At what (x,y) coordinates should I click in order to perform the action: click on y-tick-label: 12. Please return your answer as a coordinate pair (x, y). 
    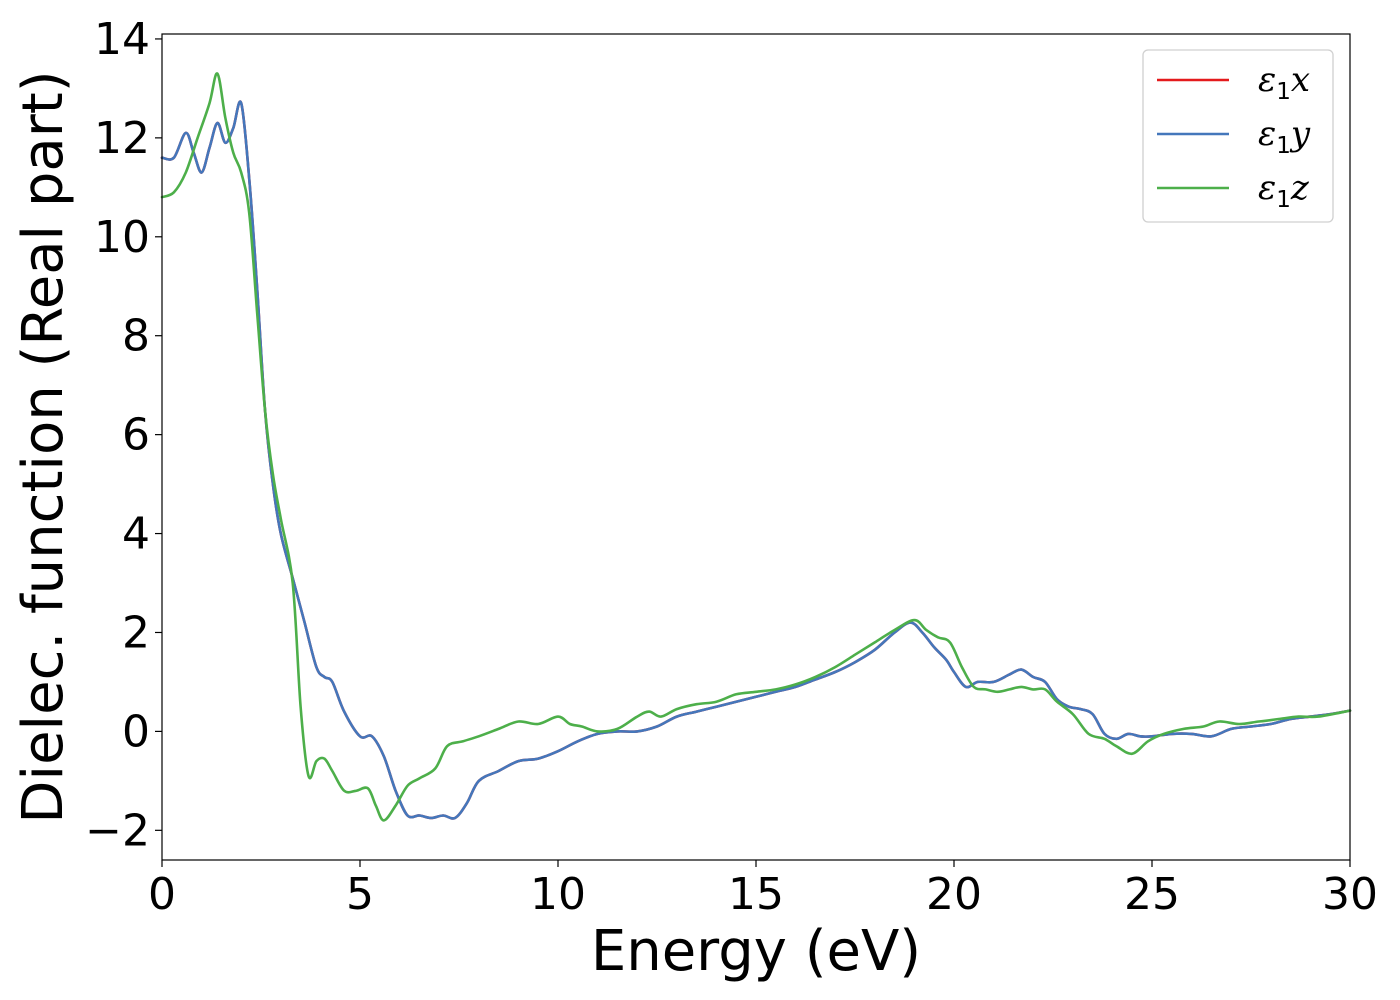
    Looking at the image, I should click on (122, 138).